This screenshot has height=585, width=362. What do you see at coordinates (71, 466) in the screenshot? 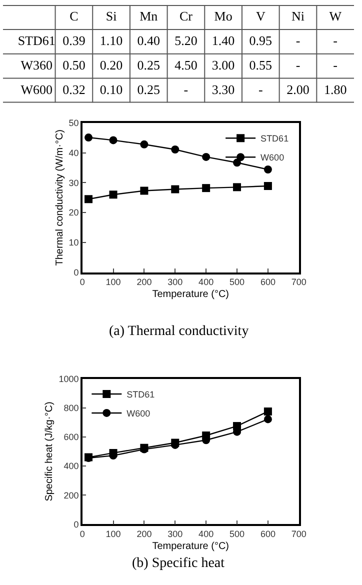
I see `y-tick-label: 400` at bounding box center [71, 466].